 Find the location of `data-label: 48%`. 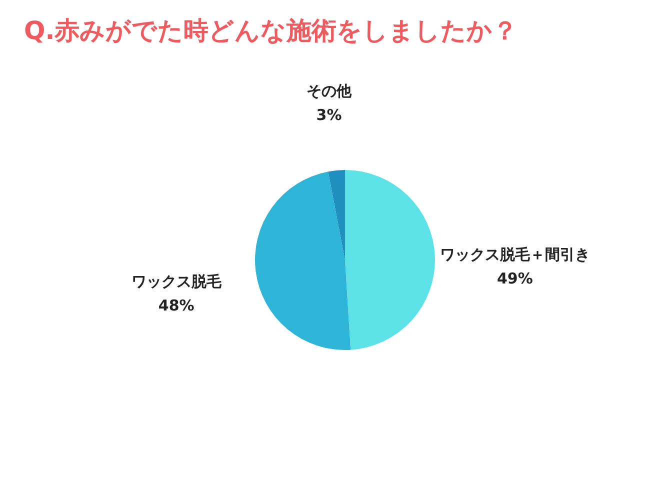

data-label: 48% is located at coordinates (176, 305).